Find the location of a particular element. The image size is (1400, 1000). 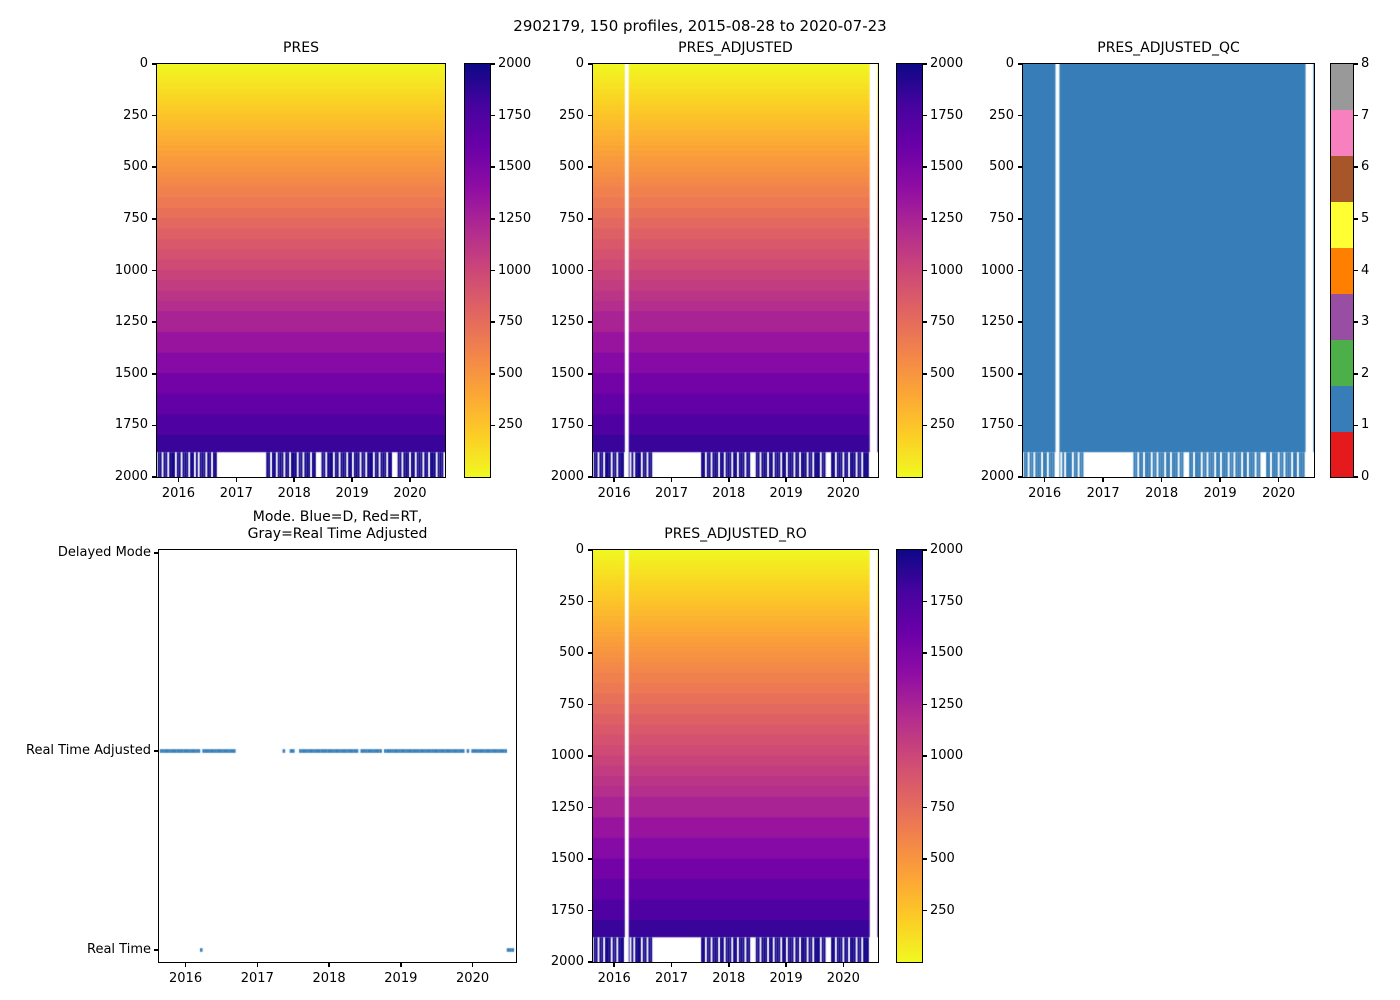

pres_adjusted_ro-heatmap-canvas is located at coordinates (735, 756).